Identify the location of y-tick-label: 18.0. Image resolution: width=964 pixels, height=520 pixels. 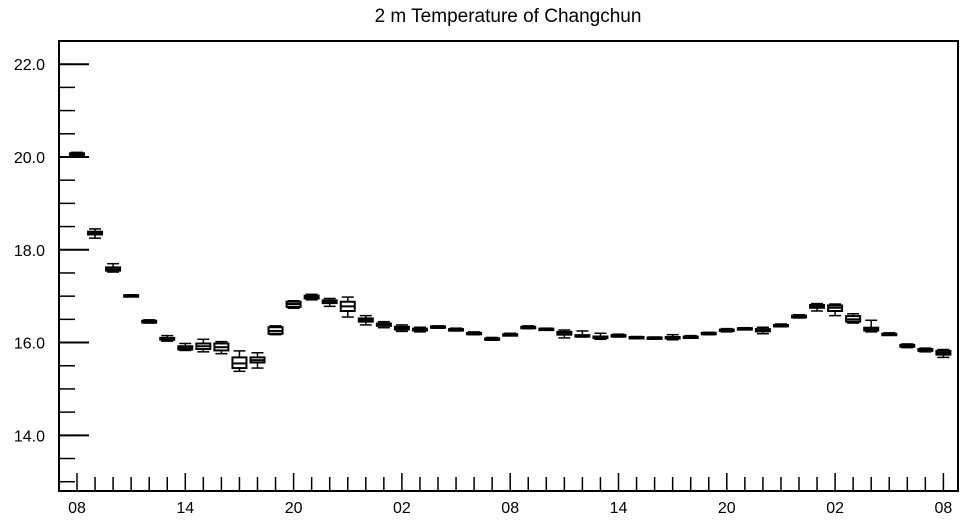
(29, 251).